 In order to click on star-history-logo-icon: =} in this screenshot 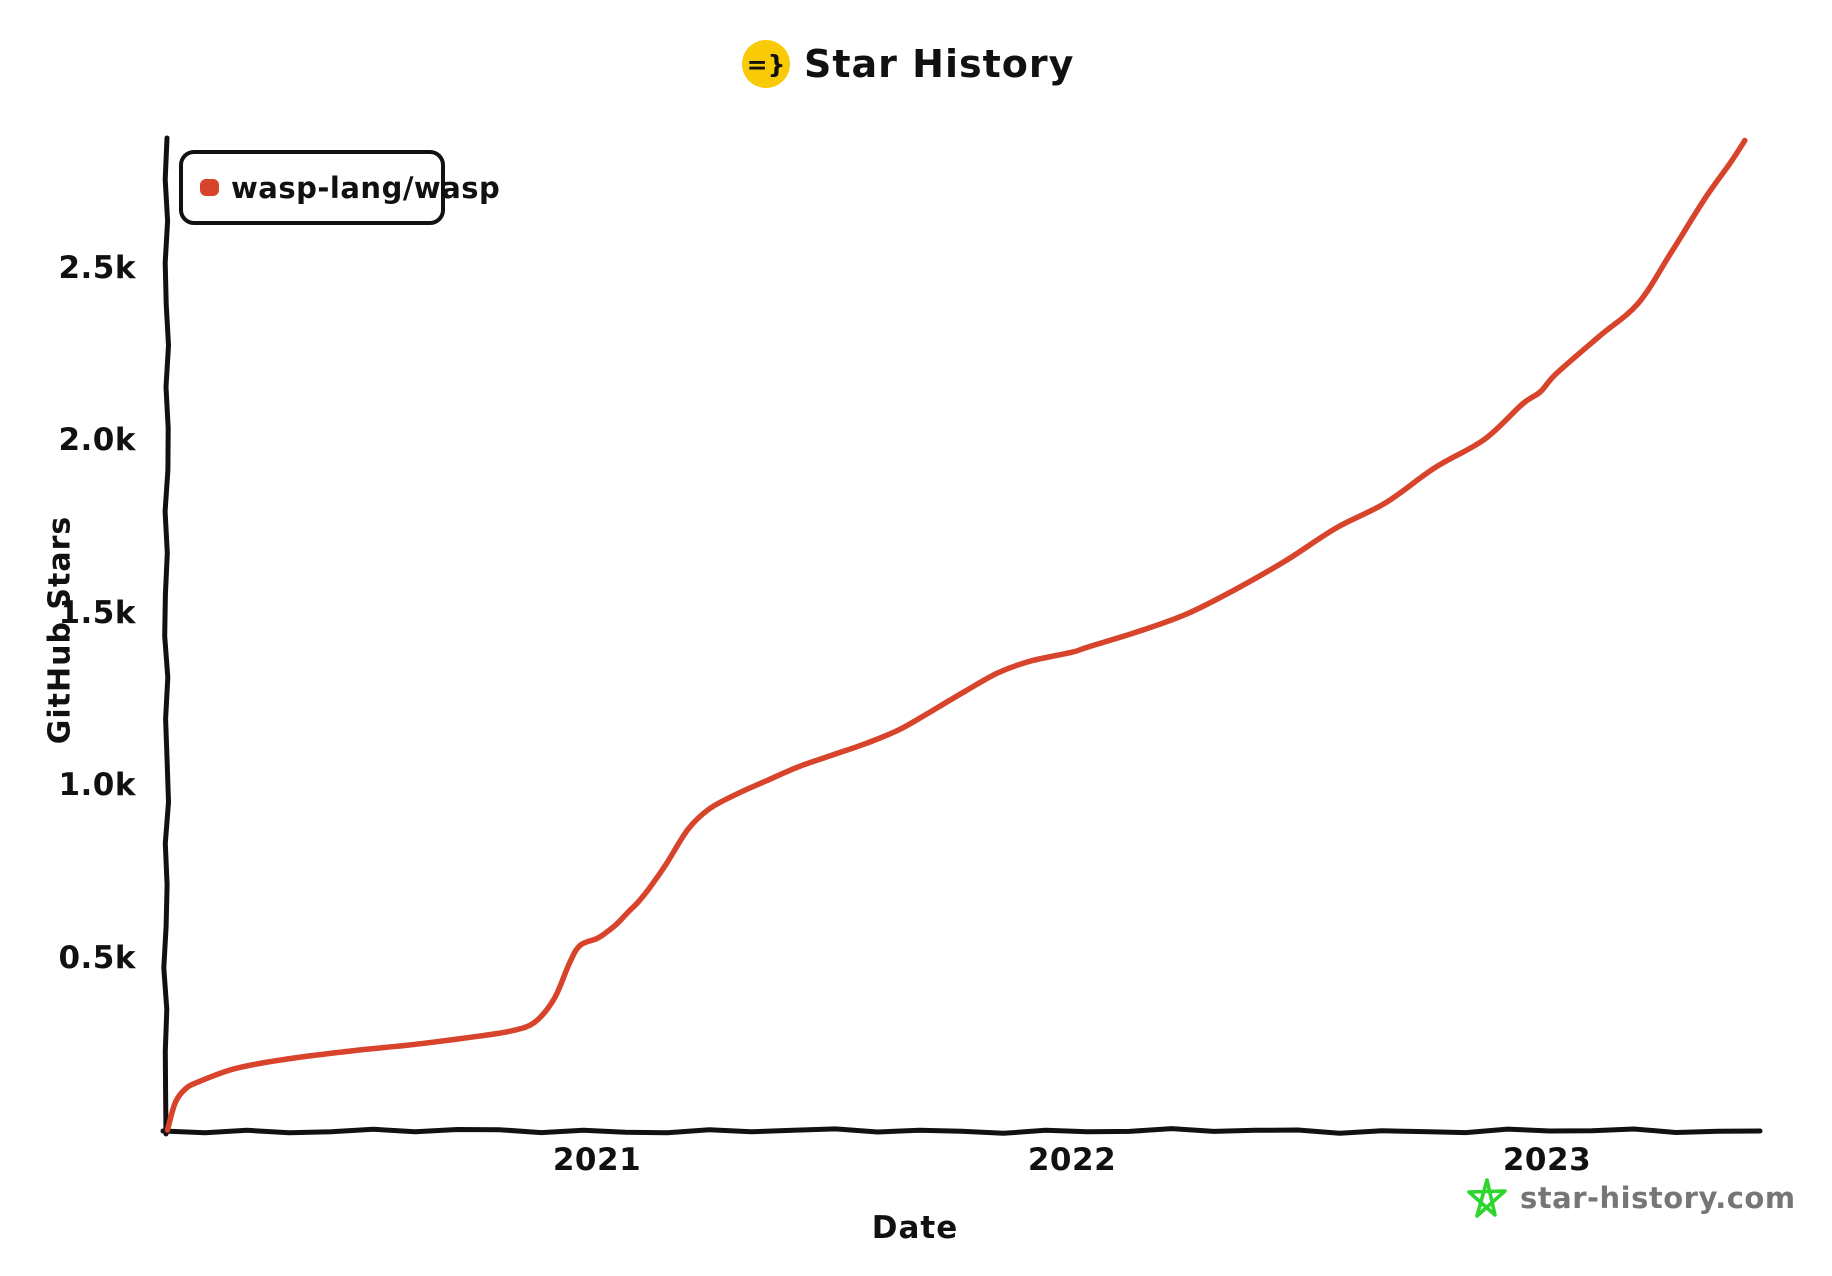, I will do `click(766, 64)`.